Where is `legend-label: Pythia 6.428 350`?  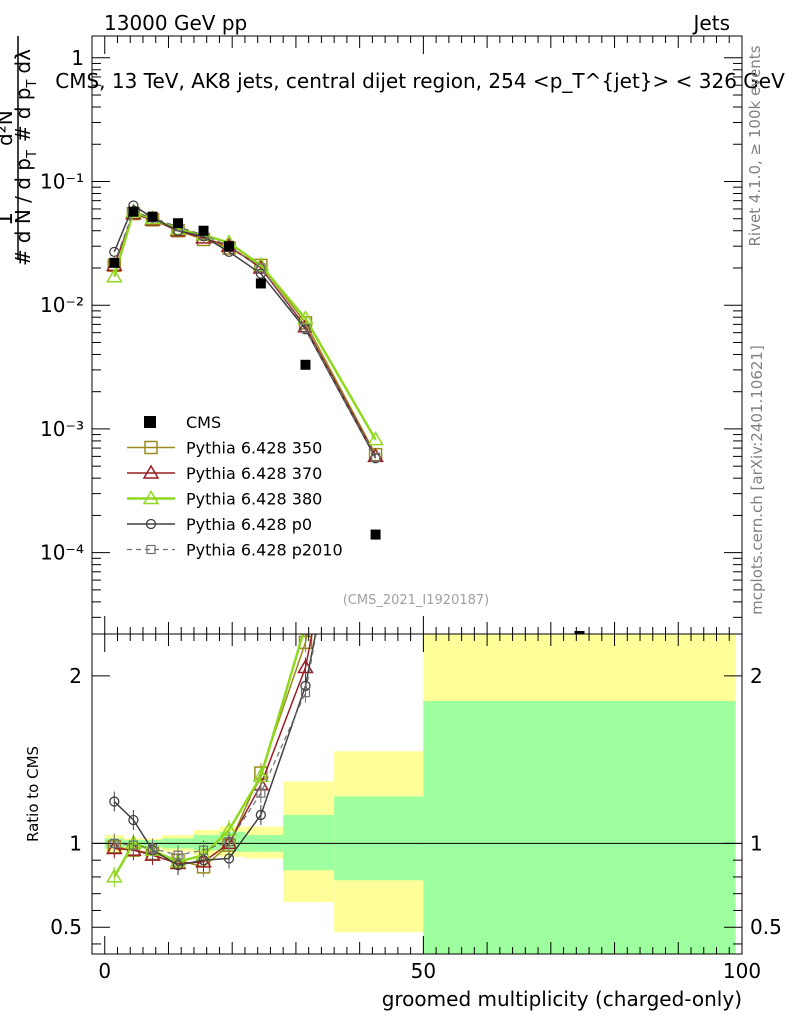
legend-label: Pythia 6.428 350 is located at coordinates (254, 448).